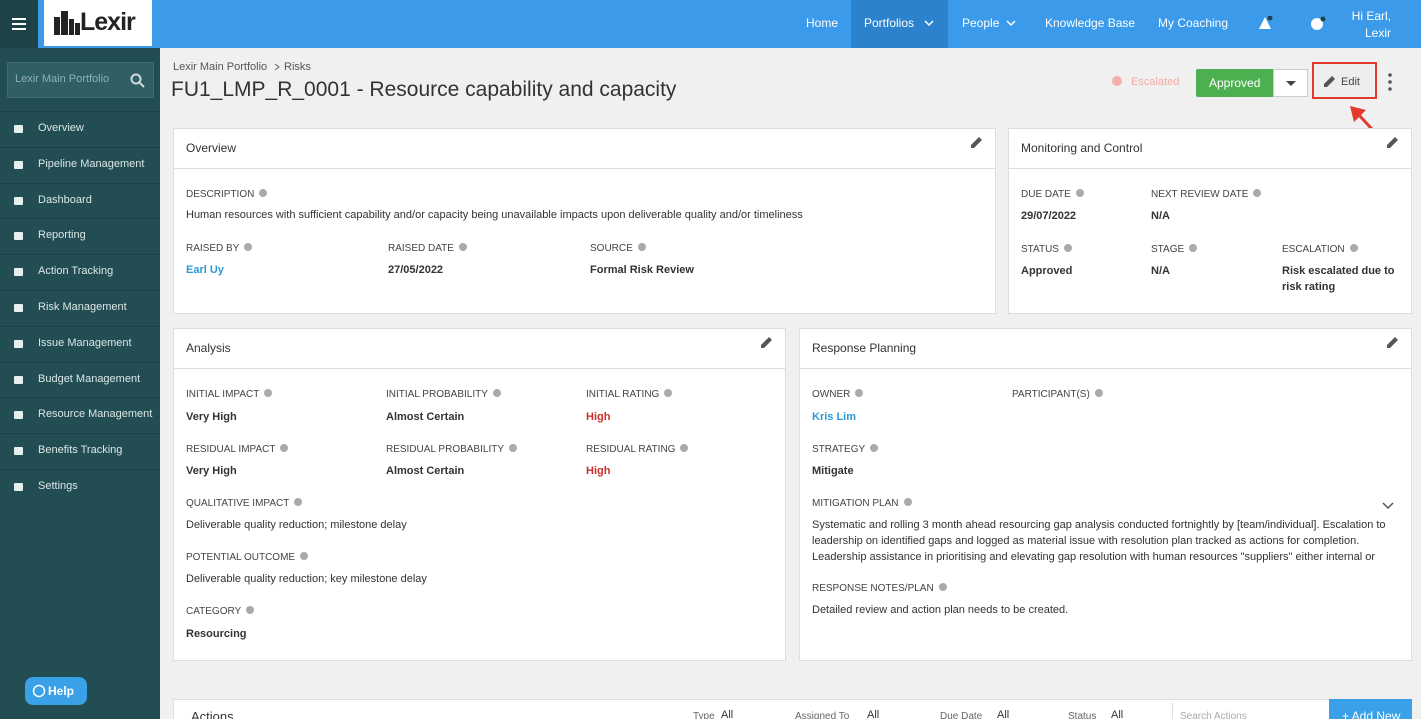  What do you see at coordinates (421, 248) in the screenshot?
I see `field-label-text: RAISED DATE` at bounding box center [421, 248].